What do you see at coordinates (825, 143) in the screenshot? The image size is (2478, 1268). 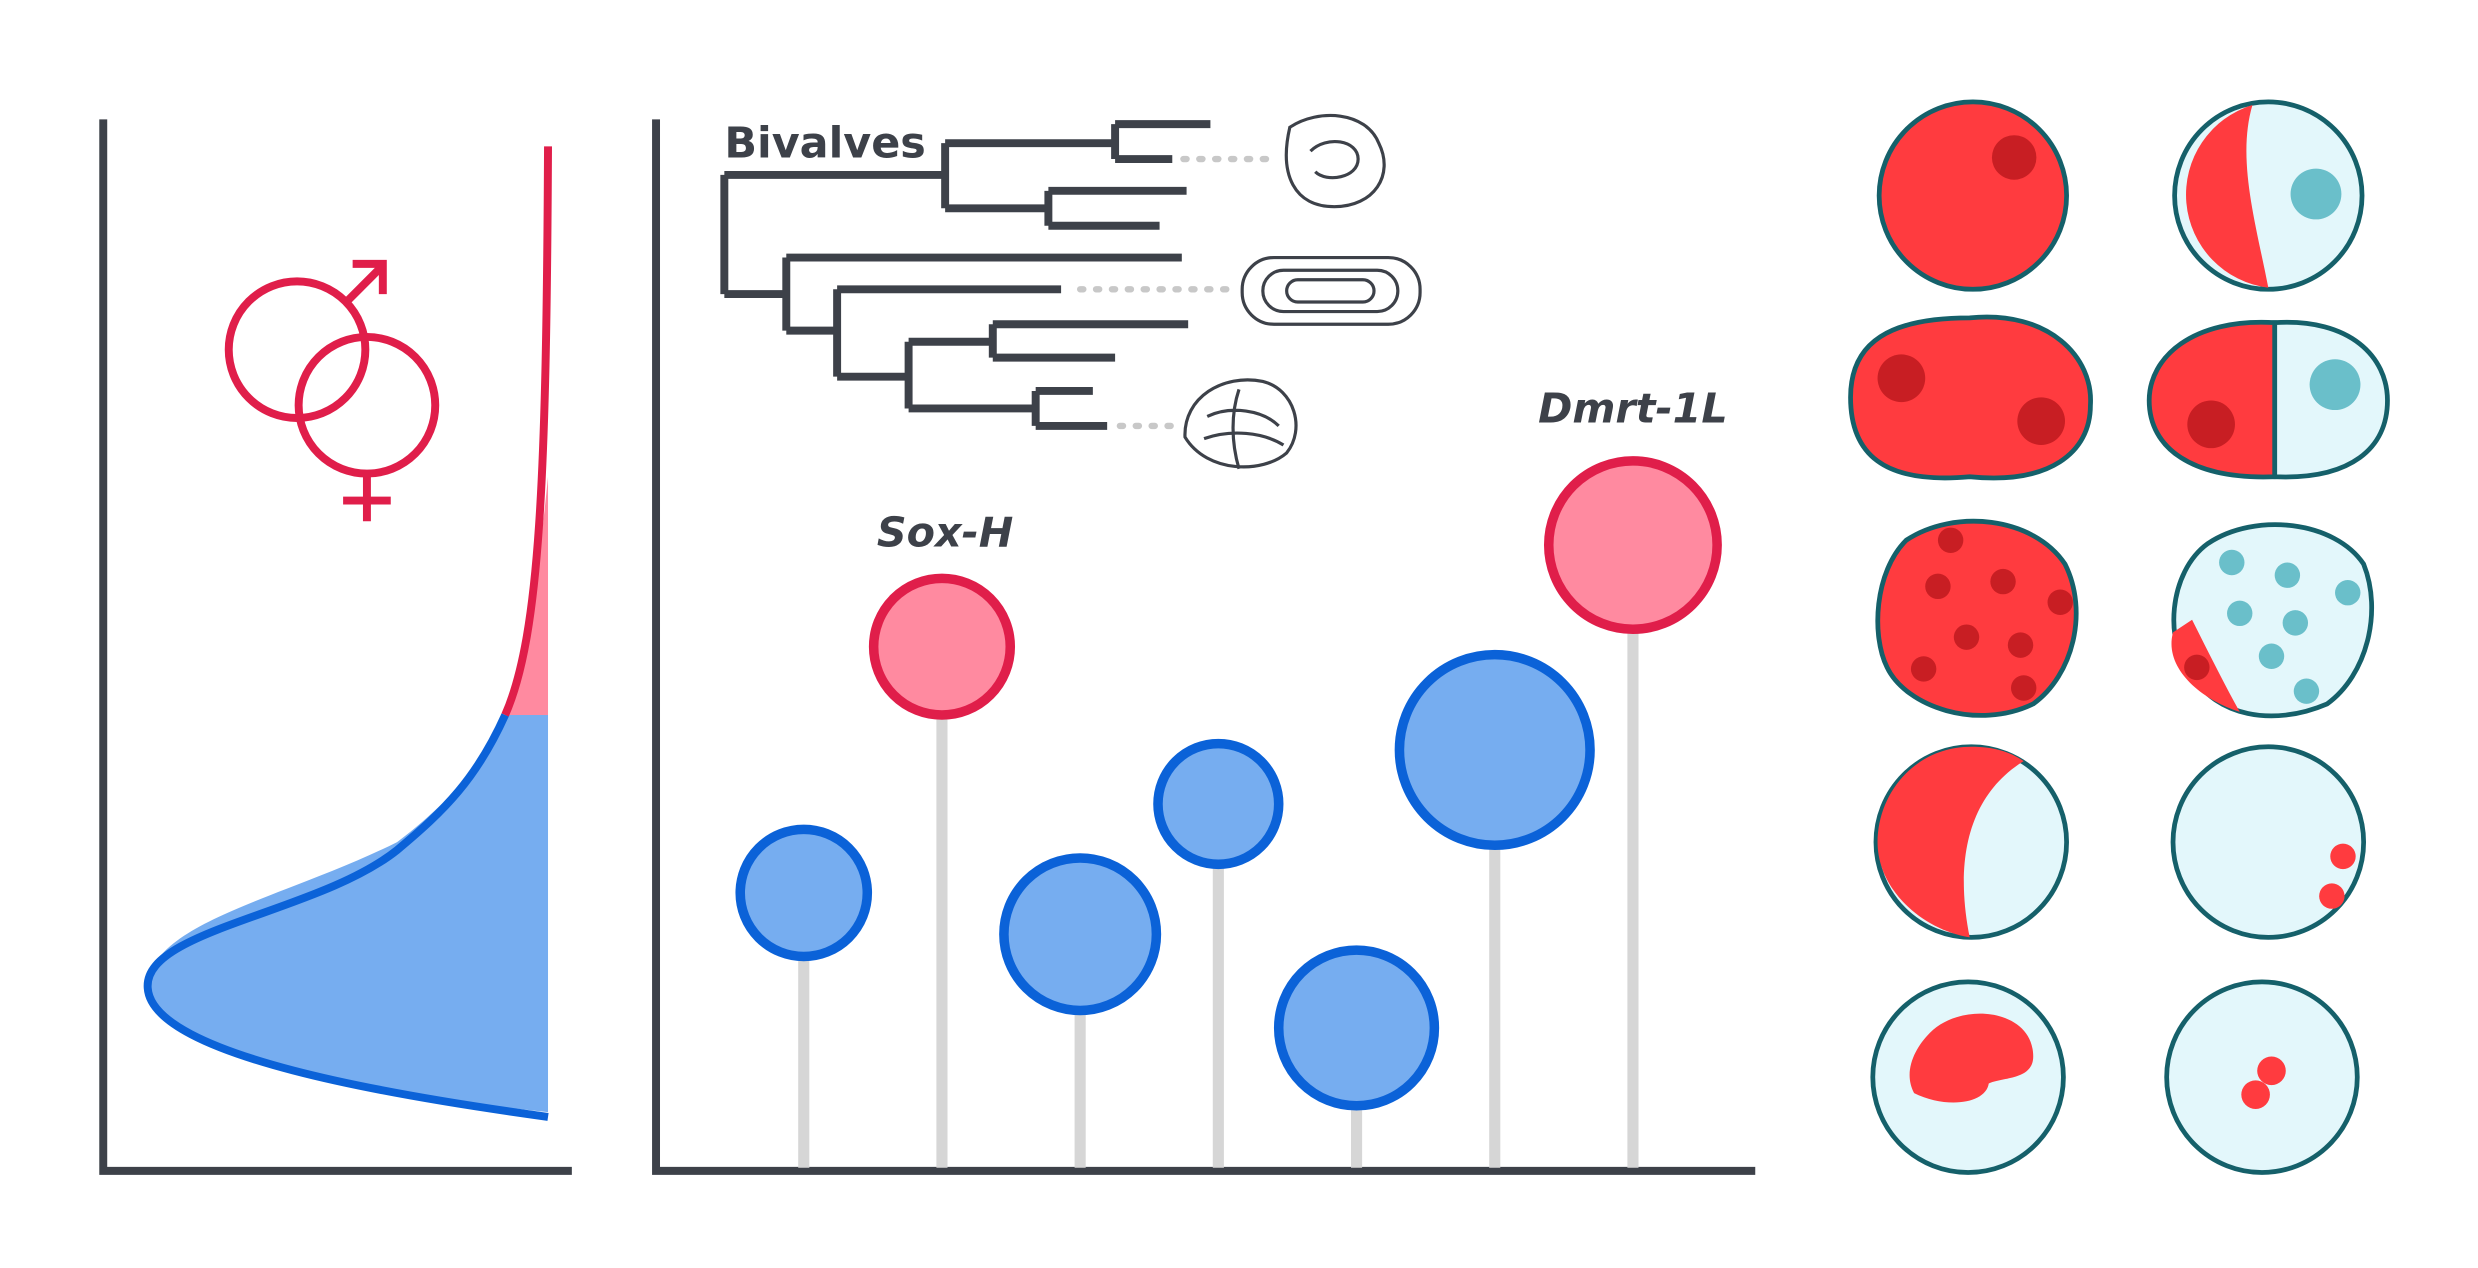 I see `tree-label: Bivalves` at bounding box center [825, 143].